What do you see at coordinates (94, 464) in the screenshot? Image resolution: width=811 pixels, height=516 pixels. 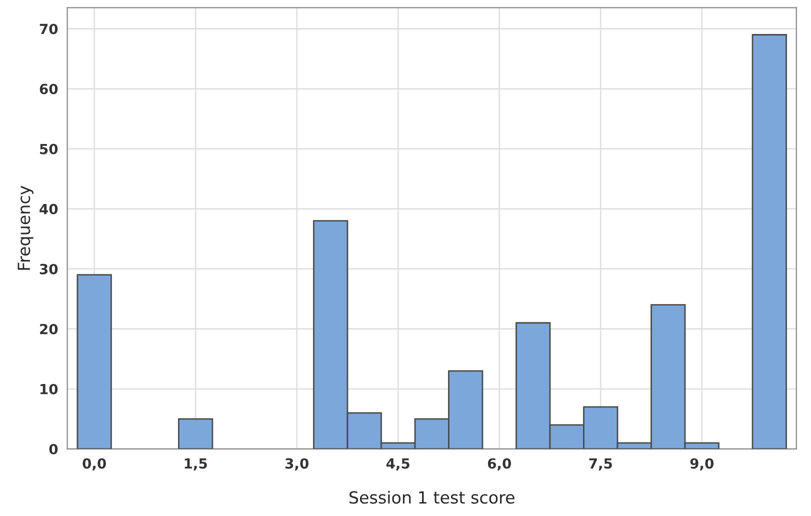 I see `x-tick-label: 0,0` at bounding box center [94, 464].